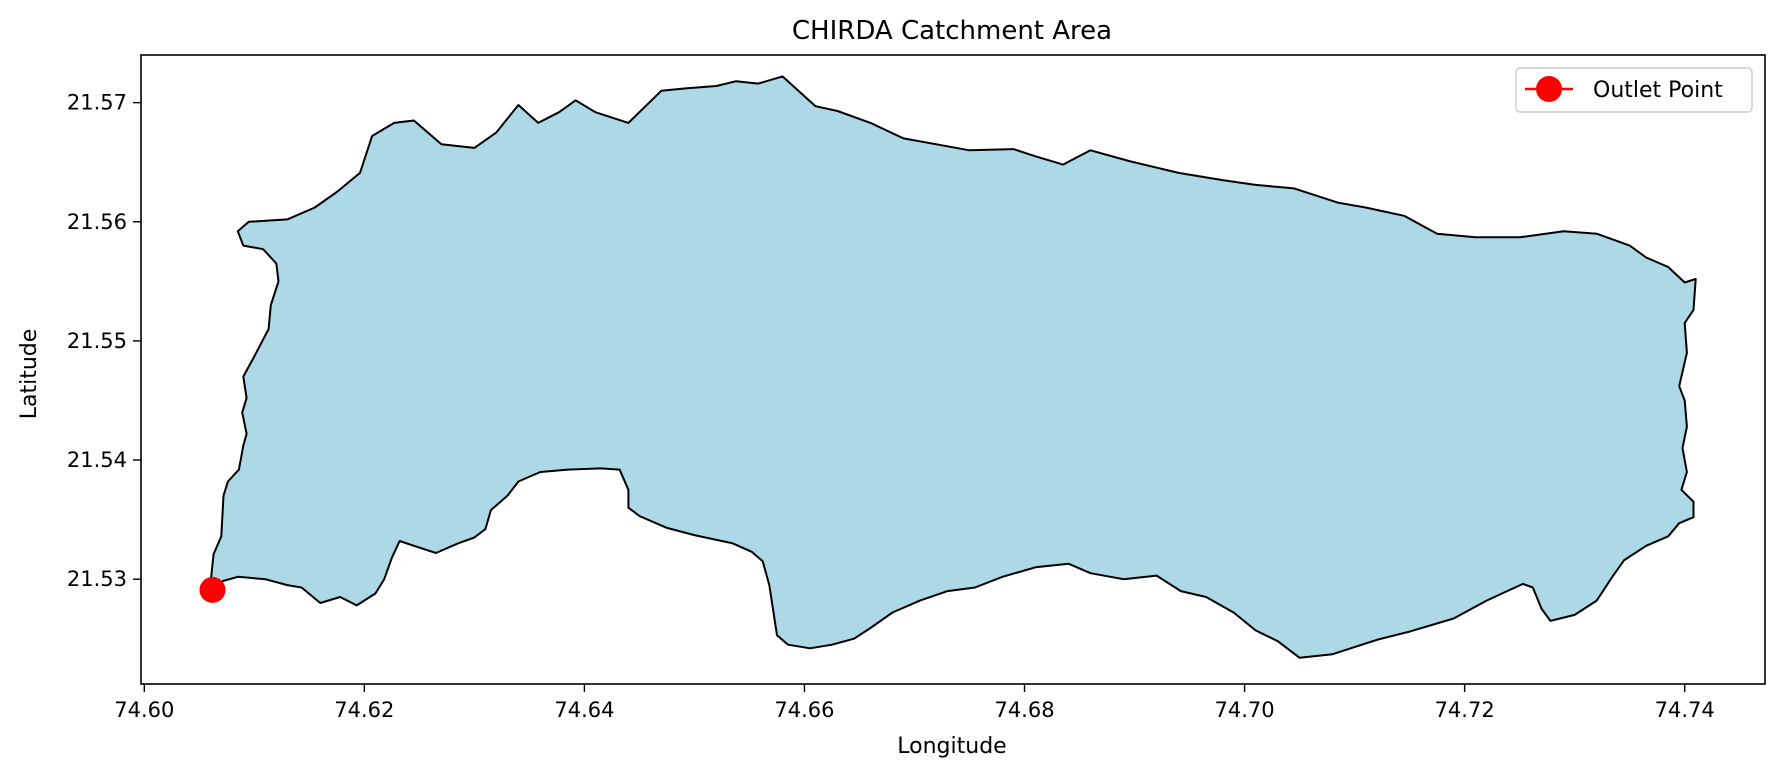 This screenshot has height=777, width=1781. What do you see at coordinates (97, 222) in the screenshot?
I see `y-tick-label: 21.56` at bounding box center [97, 222].